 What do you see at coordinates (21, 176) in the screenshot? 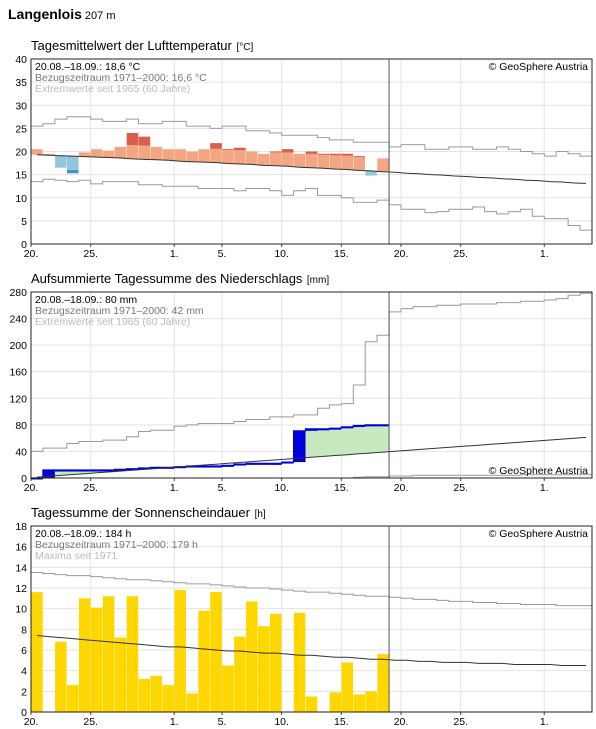
I see `y-tick-label: 15` at bounding box center [21, 176].